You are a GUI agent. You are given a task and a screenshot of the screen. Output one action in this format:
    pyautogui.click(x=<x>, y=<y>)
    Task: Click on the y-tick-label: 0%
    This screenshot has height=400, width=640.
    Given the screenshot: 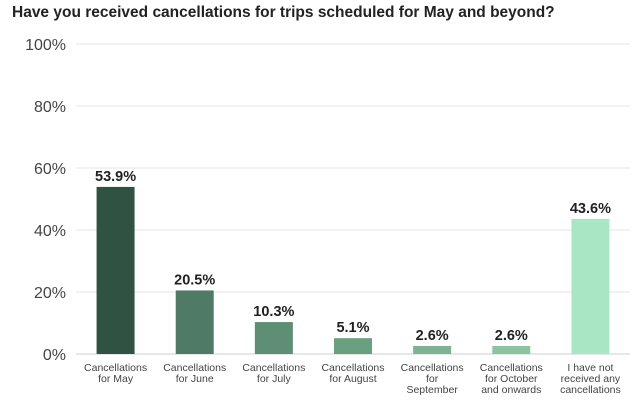 What is the action you would take?
    pyautogui.click(x=54, y=355)
    